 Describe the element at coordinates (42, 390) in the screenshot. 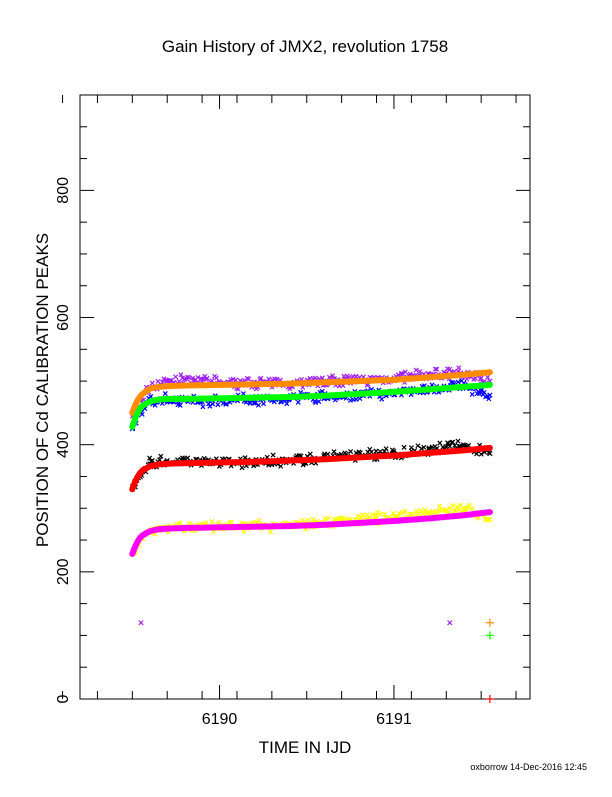

I see `y-axis-label: POSITION OF Cd CALIBRATION PEAKS` at that location.